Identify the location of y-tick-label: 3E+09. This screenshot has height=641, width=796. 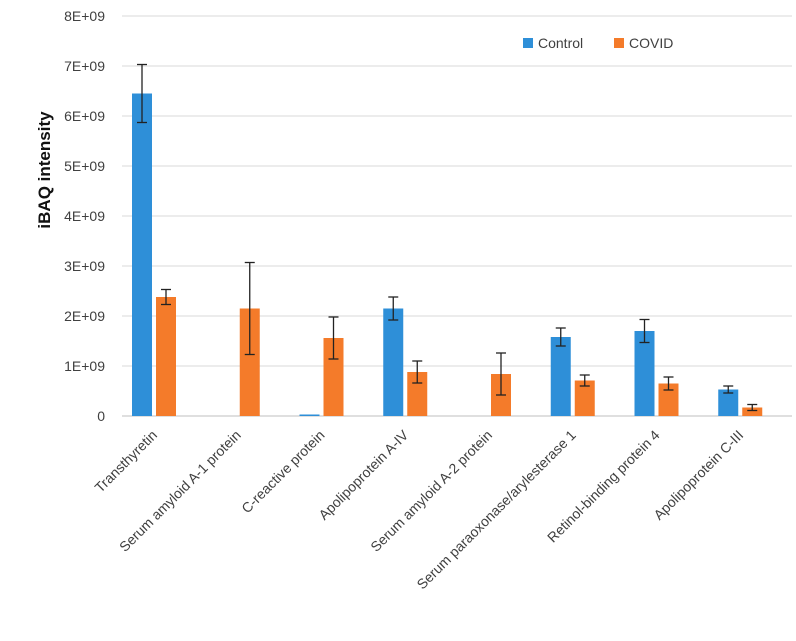
(84, 266).